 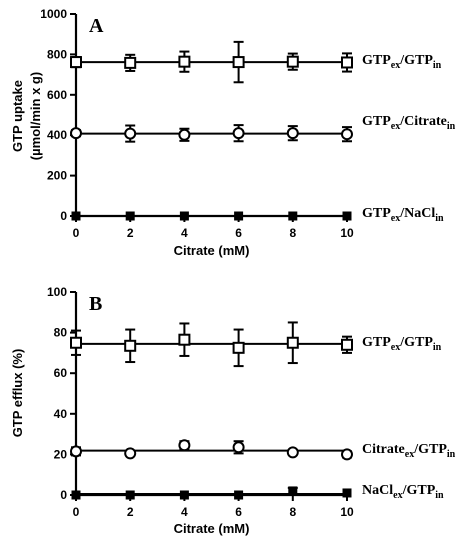 I want to click on y-axis-title: GTP efflux (%), so click(x=17, y=393).